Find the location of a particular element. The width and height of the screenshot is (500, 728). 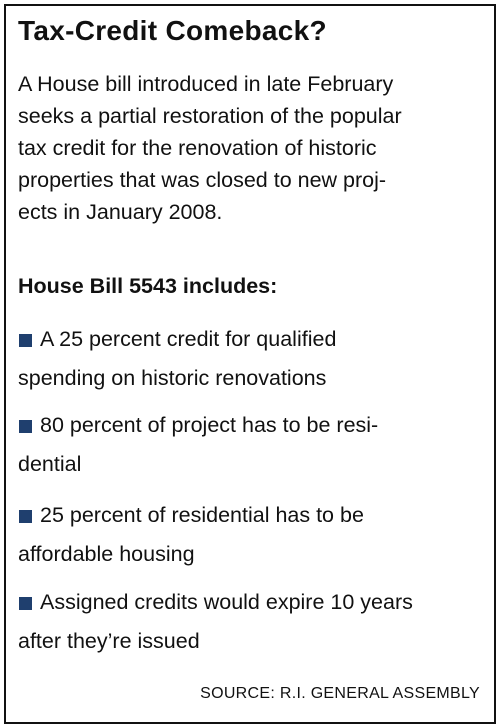

bullet-line: affordable housing is located at coordinates (106, 554).